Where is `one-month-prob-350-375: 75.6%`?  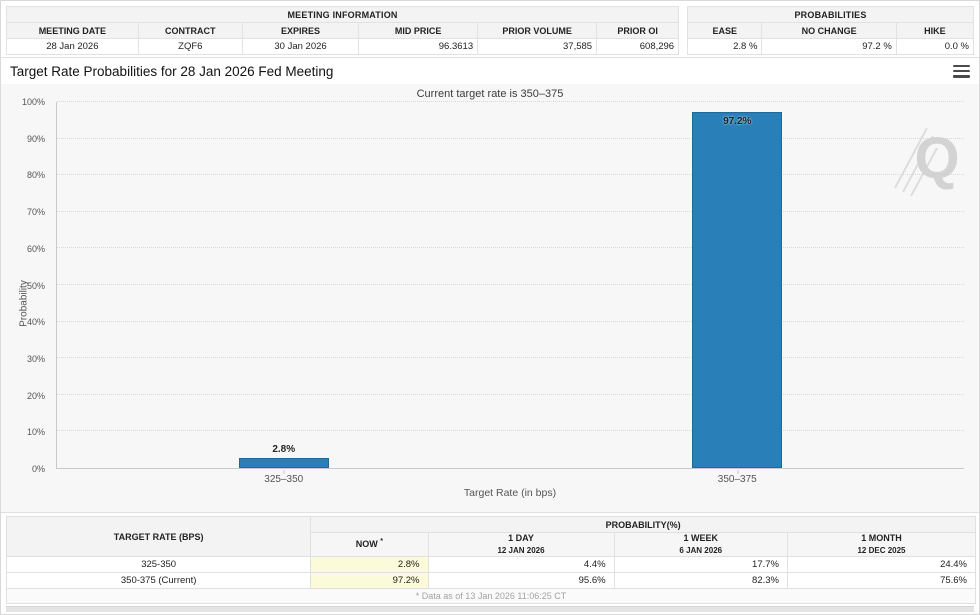
one-month-prob-350-375: 75.6% is located at coordinates (881, 580).